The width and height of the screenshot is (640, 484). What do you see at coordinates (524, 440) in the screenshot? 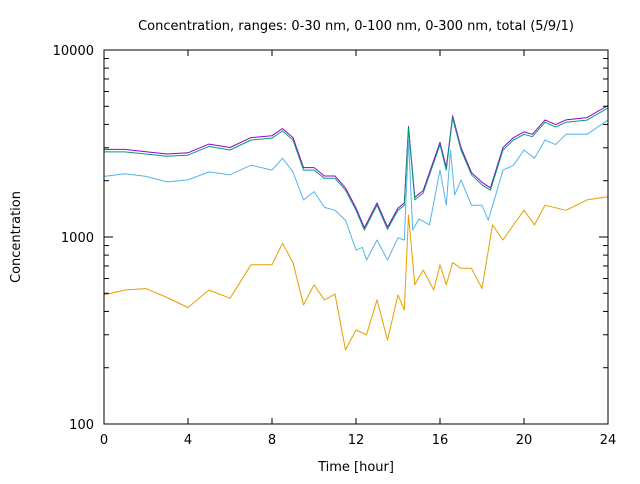
I see `x-tick-label: 20` at bounding box center [524, 440].